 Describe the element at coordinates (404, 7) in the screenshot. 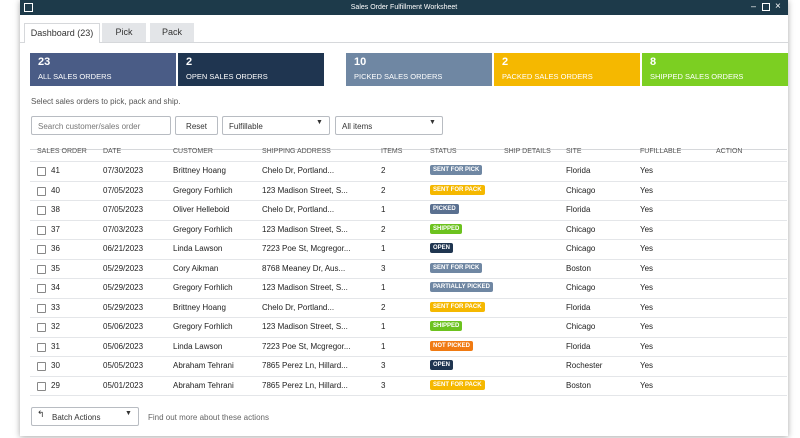

I see `window-title: Sales Order Fulfillment Worksheet` at that location.